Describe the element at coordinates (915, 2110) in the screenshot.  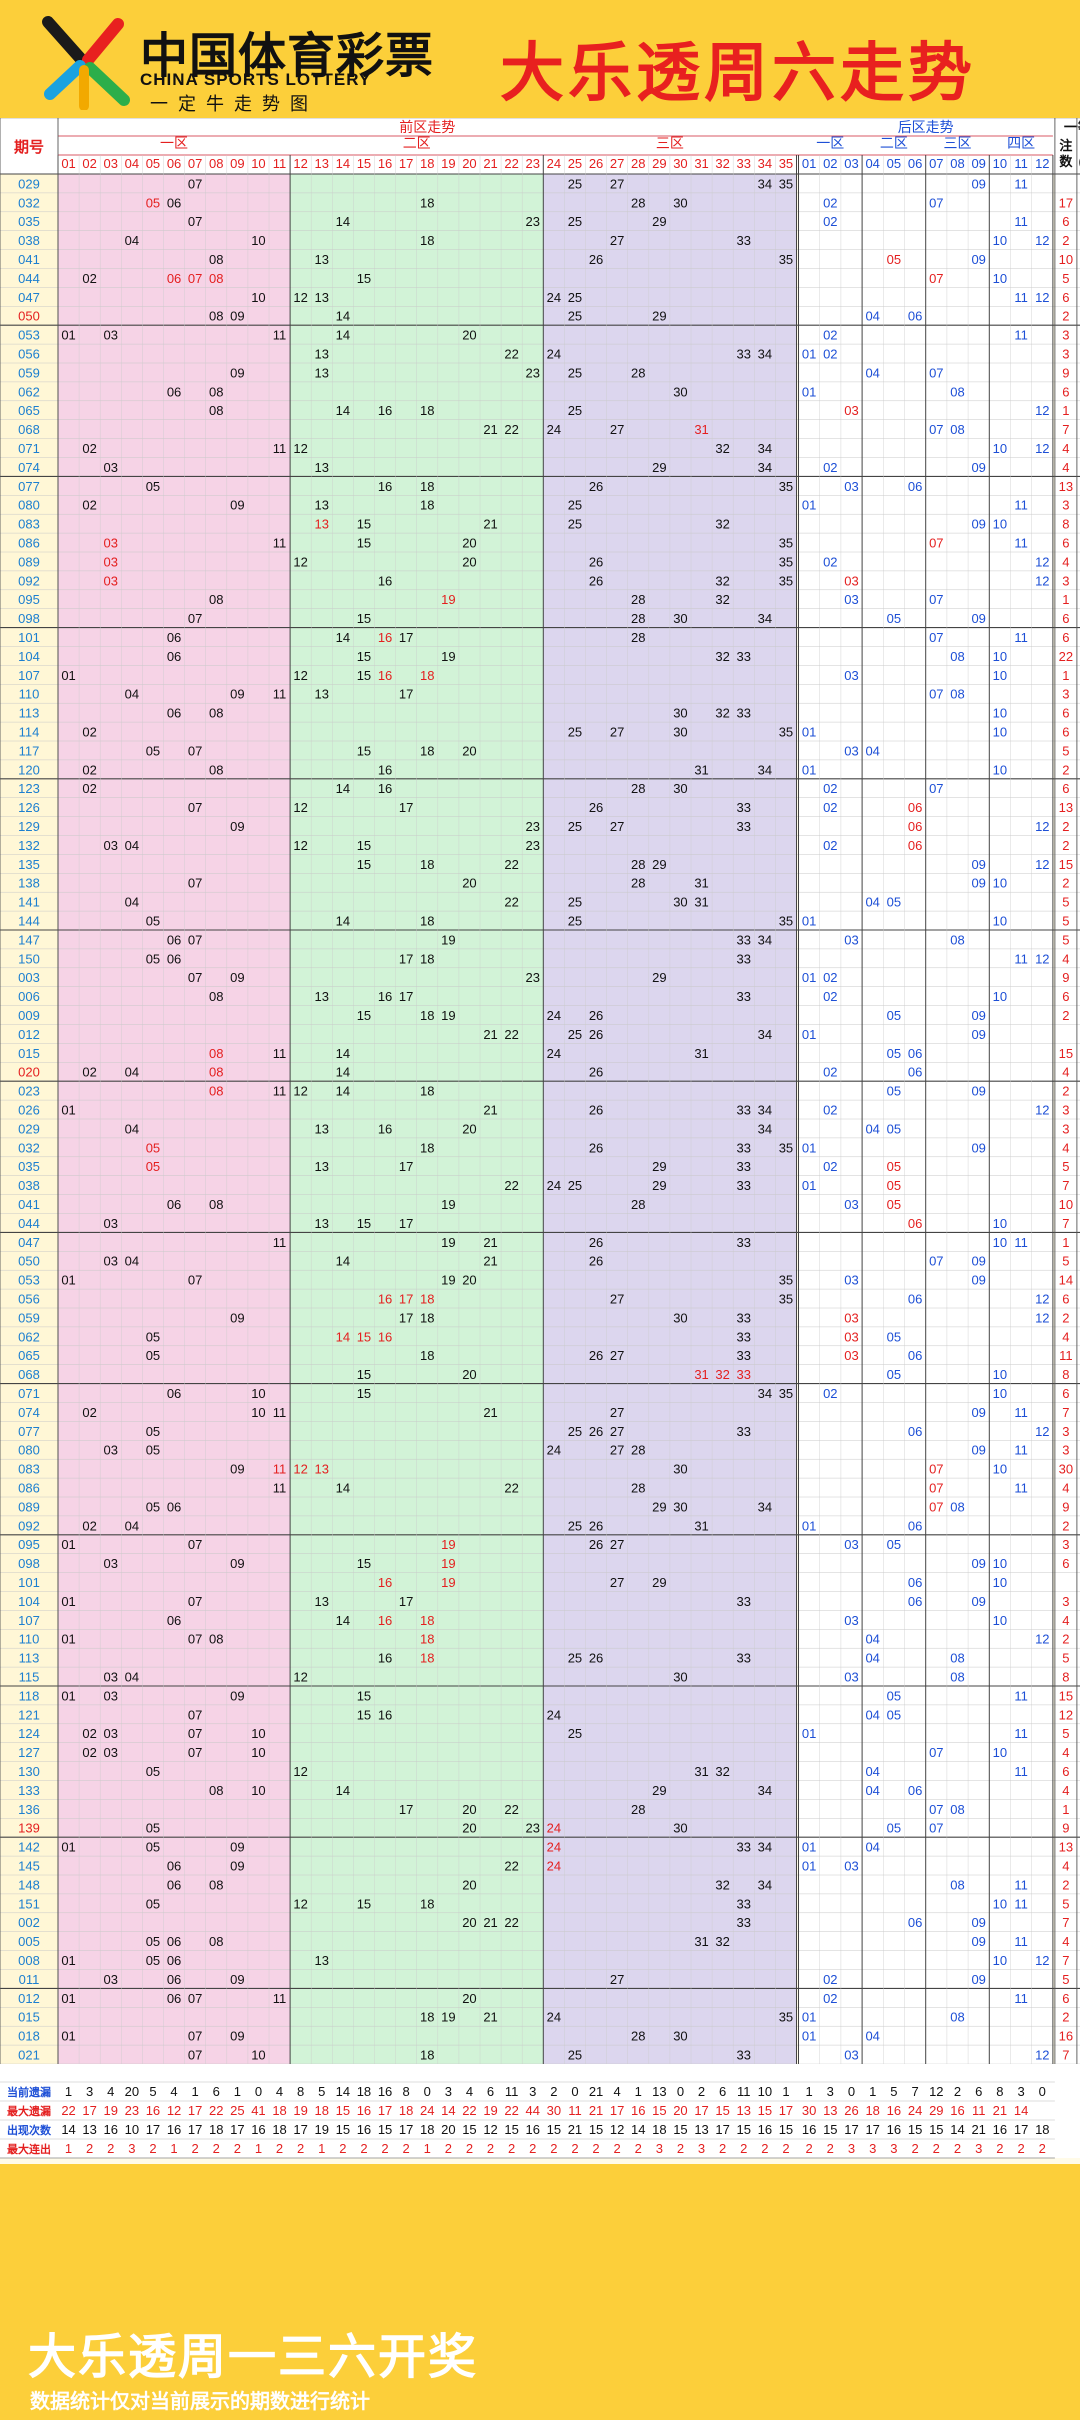
I see `stats-value: 24` at that location.